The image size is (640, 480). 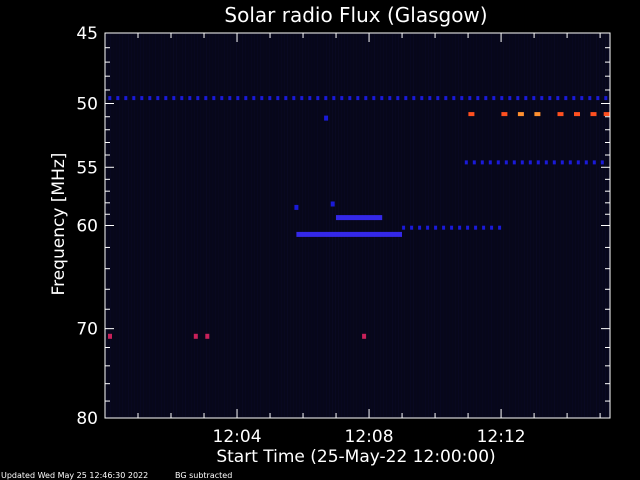 I want to click on background-note: BG subtracted, so click(x=203, y=475).